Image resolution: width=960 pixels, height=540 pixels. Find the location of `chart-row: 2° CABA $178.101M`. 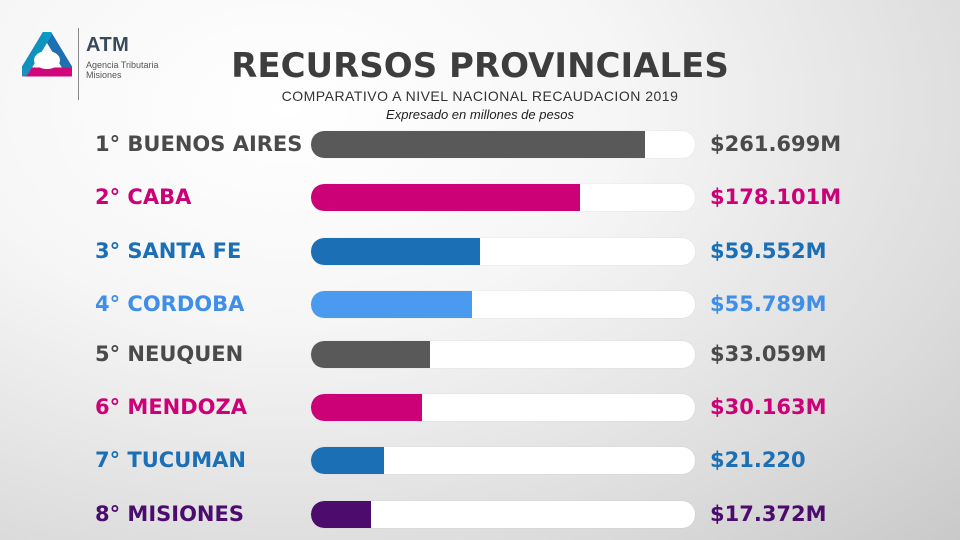

chart-row: 2° CABA $178.101M is located at coordinates (480, 198).